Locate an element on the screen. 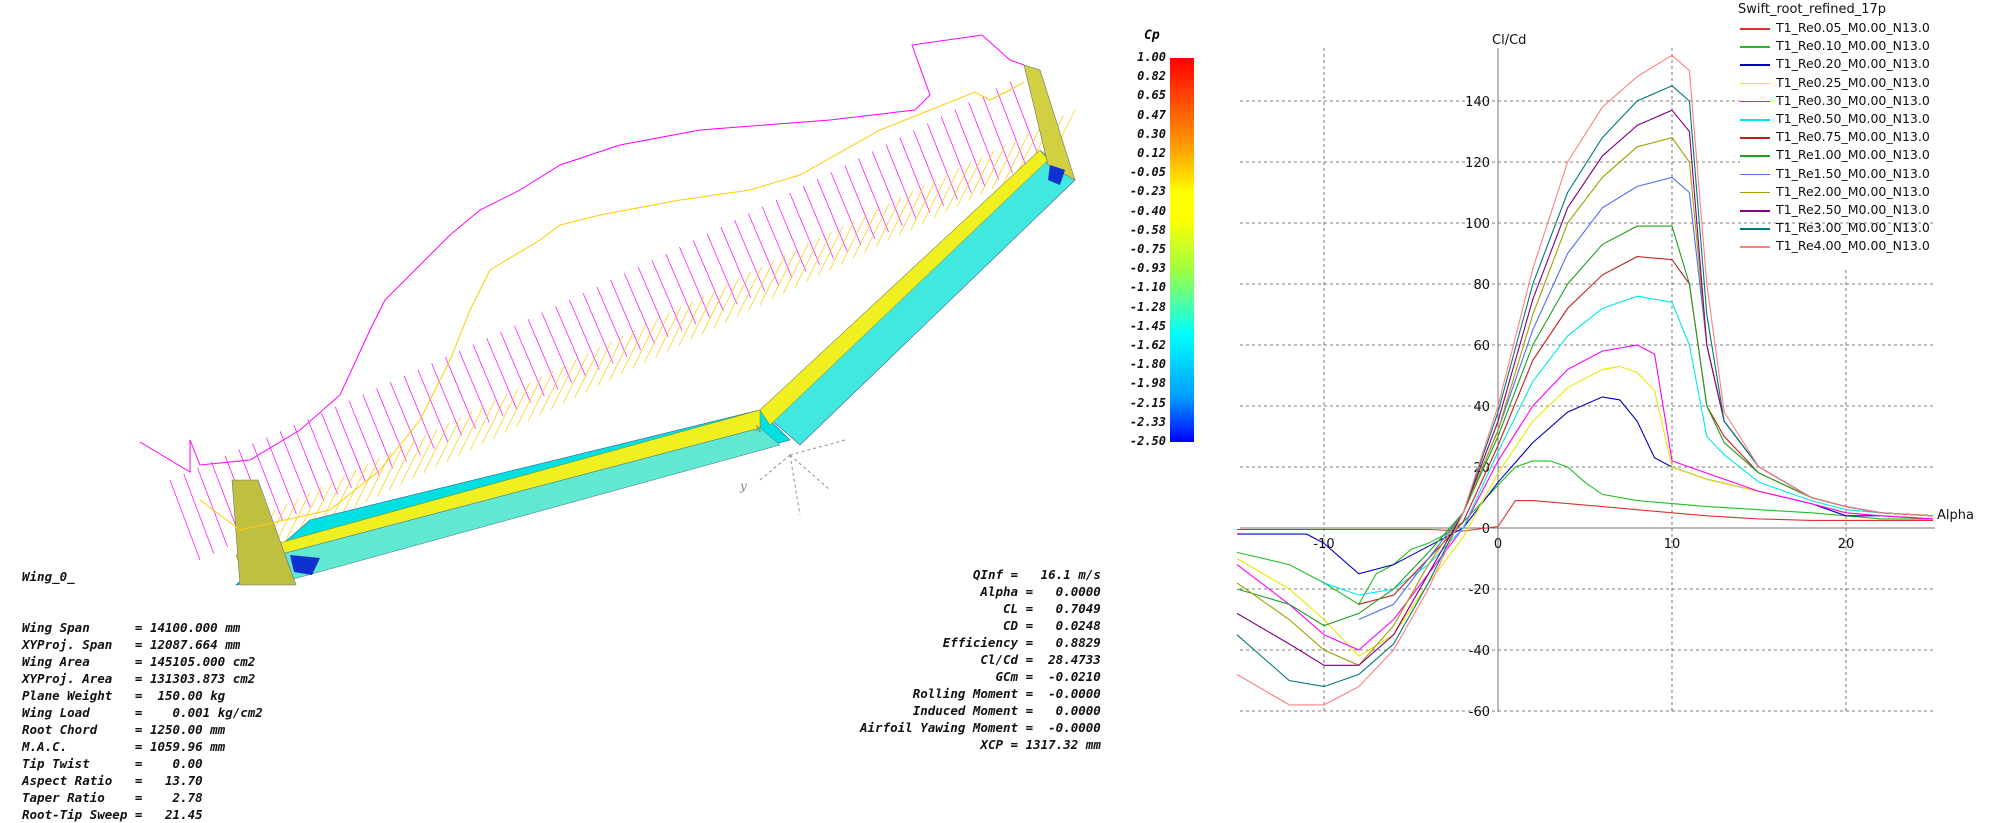 The width and height of the screenshot is (2000, 823). wing-data-row: XYProj. Area = 131303.873 cm2 is located at coordinates (142, 678).